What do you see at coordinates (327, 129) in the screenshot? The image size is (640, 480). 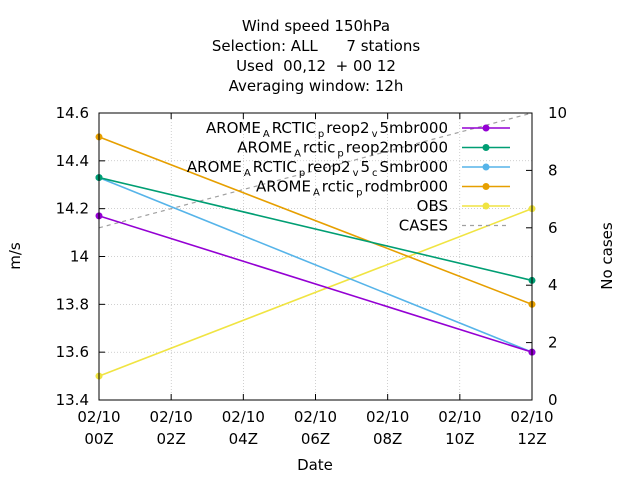 I see `legend-label: AROME A RCTIC p reop2 v 5mbr000` at bounding box center [327, 129].